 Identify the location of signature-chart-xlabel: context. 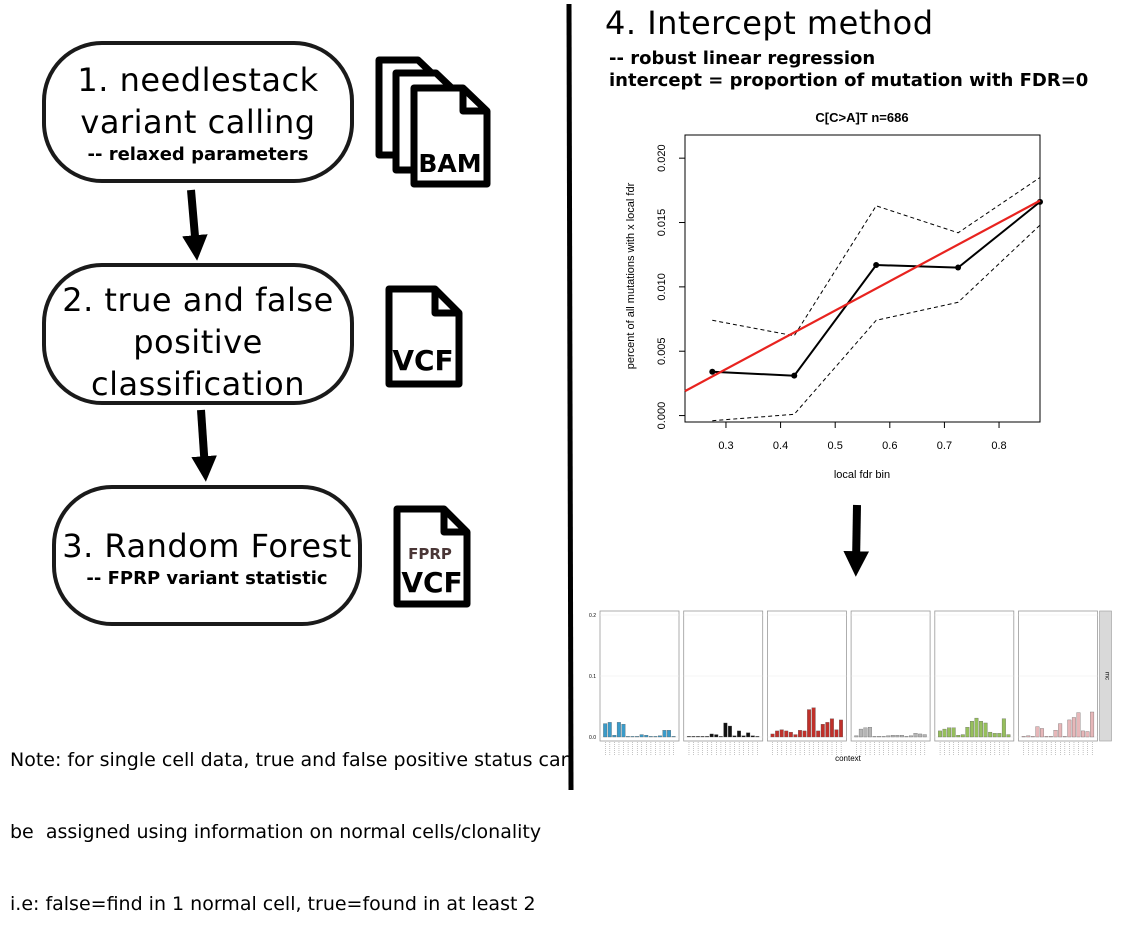
(848, 758).